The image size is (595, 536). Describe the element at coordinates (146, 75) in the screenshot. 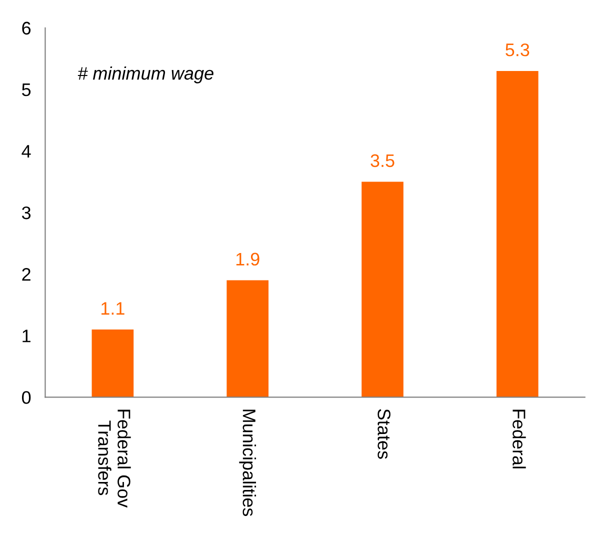

I see `annotation: # minimum wage` at that location.